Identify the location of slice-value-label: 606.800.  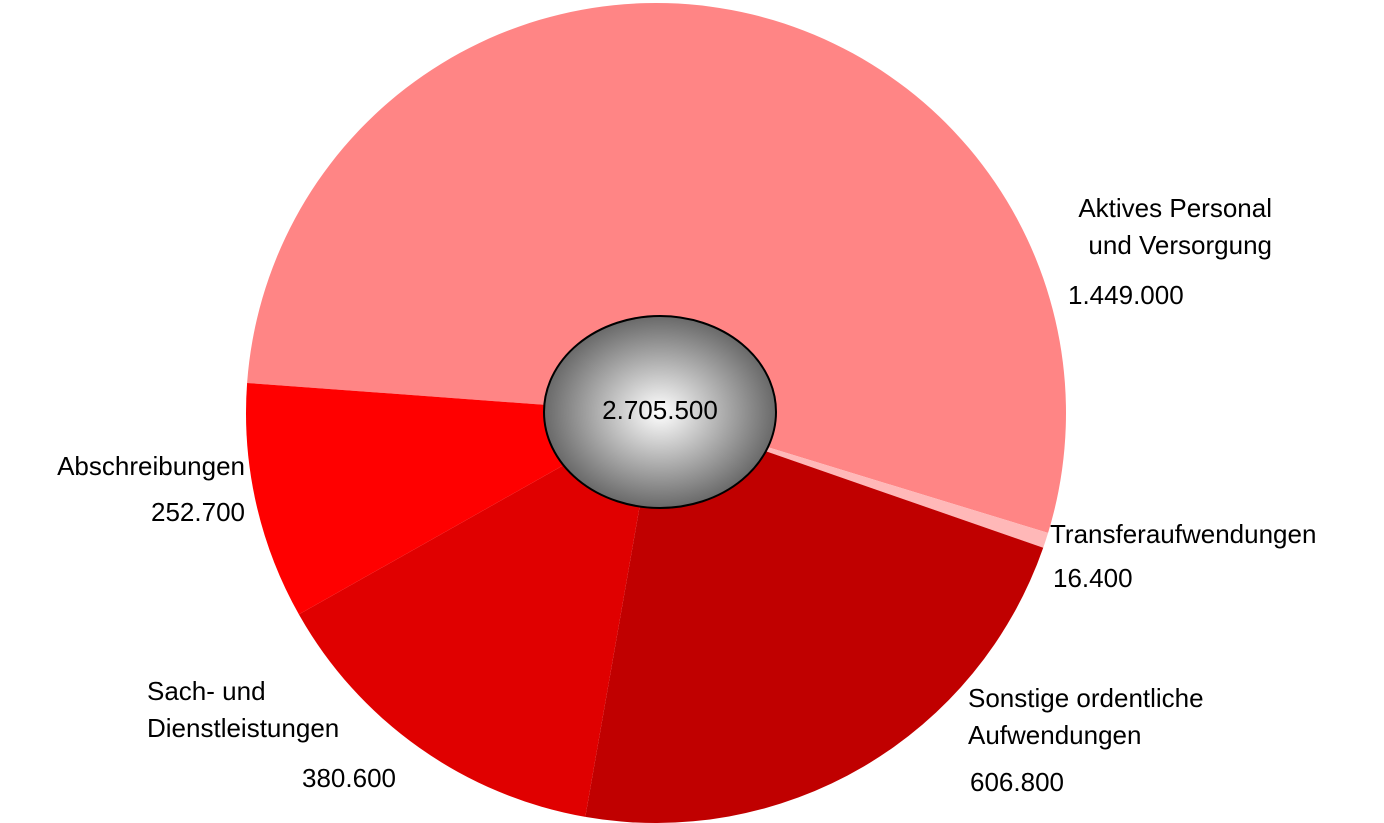
(1017, 782).